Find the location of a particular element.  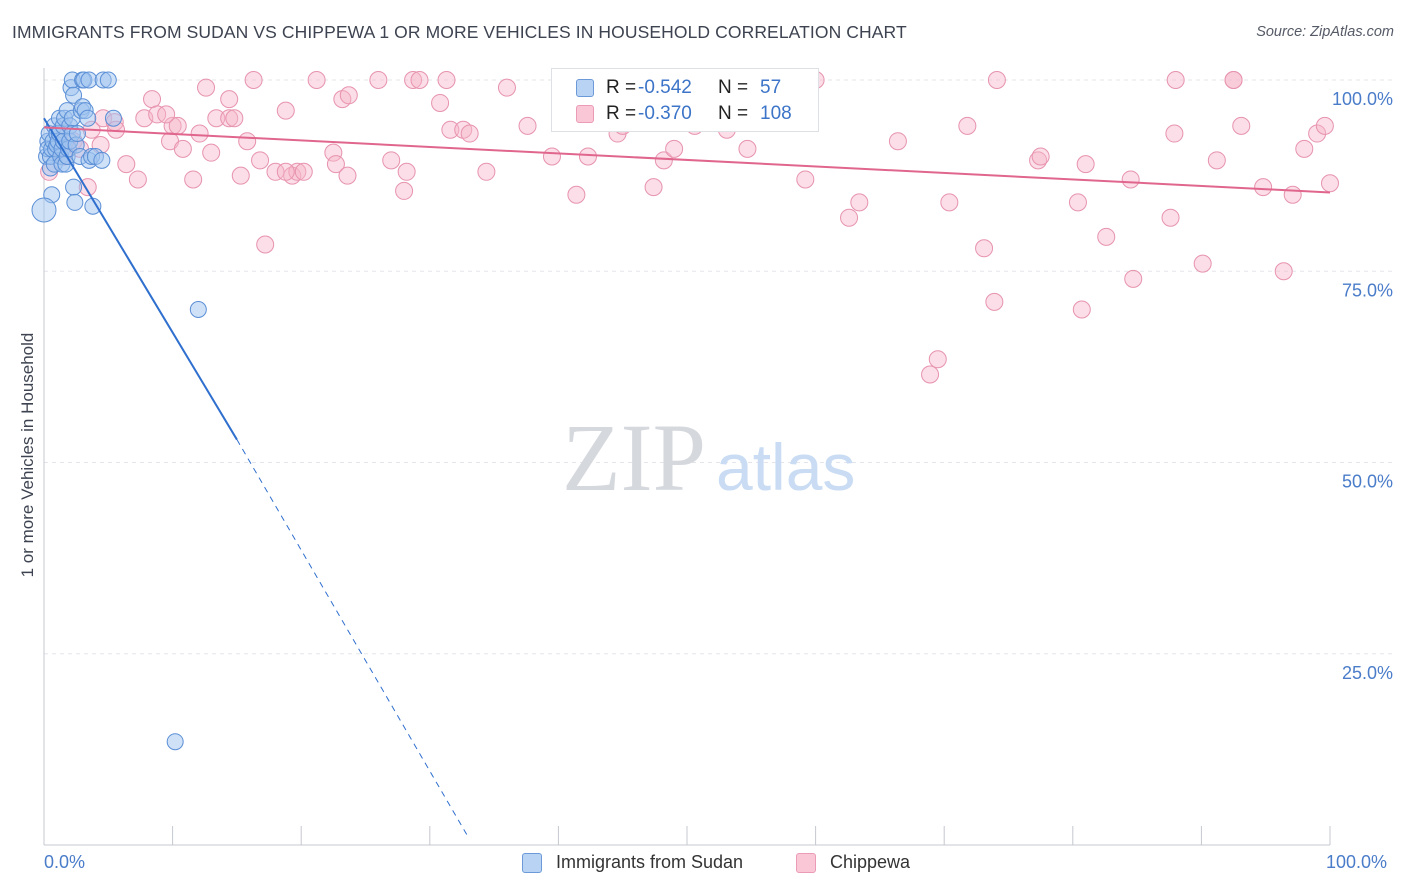

x-tick-right: 100.0% is located at coordinates (1357, 862).